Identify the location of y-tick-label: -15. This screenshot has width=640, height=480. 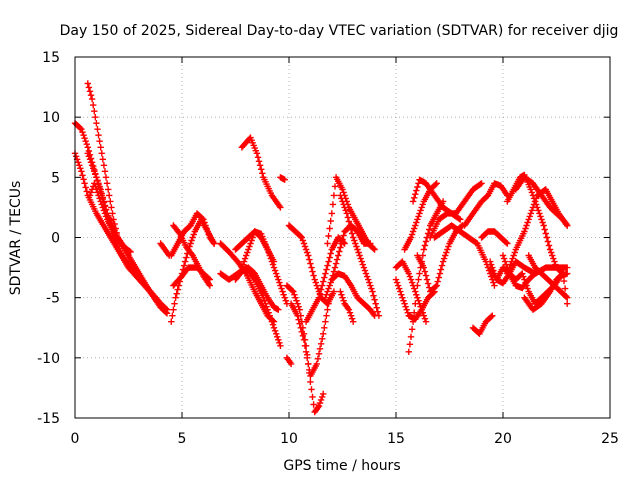
(48, 419).